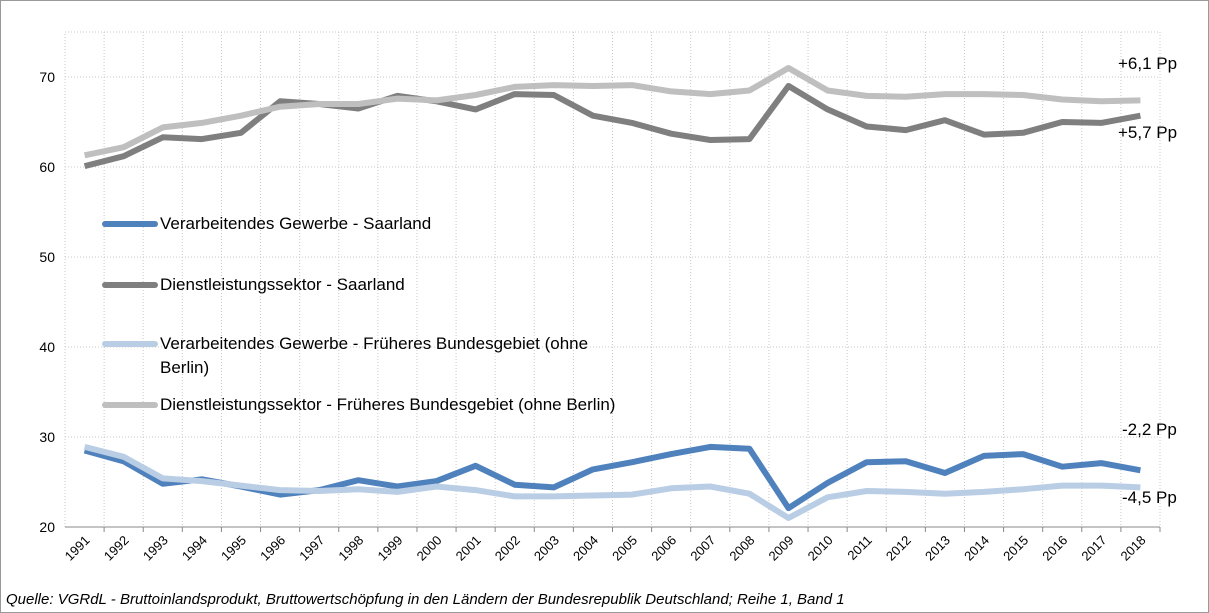 This screenshot has height=613, width=1209. Describe the element at coordinates (194, 548) in the screenshot. I see `x-tick-label: 1994` at that location.